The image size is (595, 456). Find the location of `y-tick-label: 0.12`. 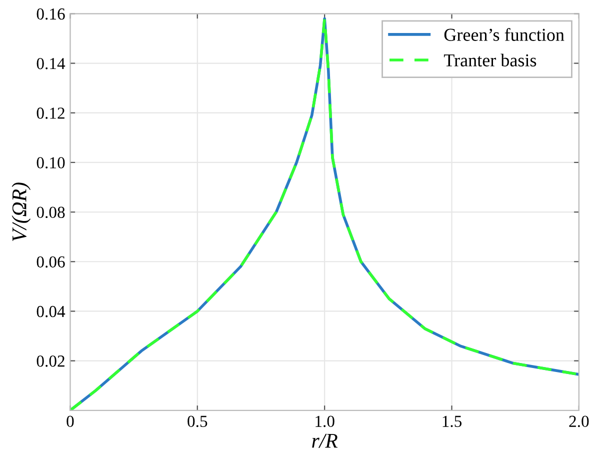

y-tick-label: 0.12 is located at coordinates (50, 113).